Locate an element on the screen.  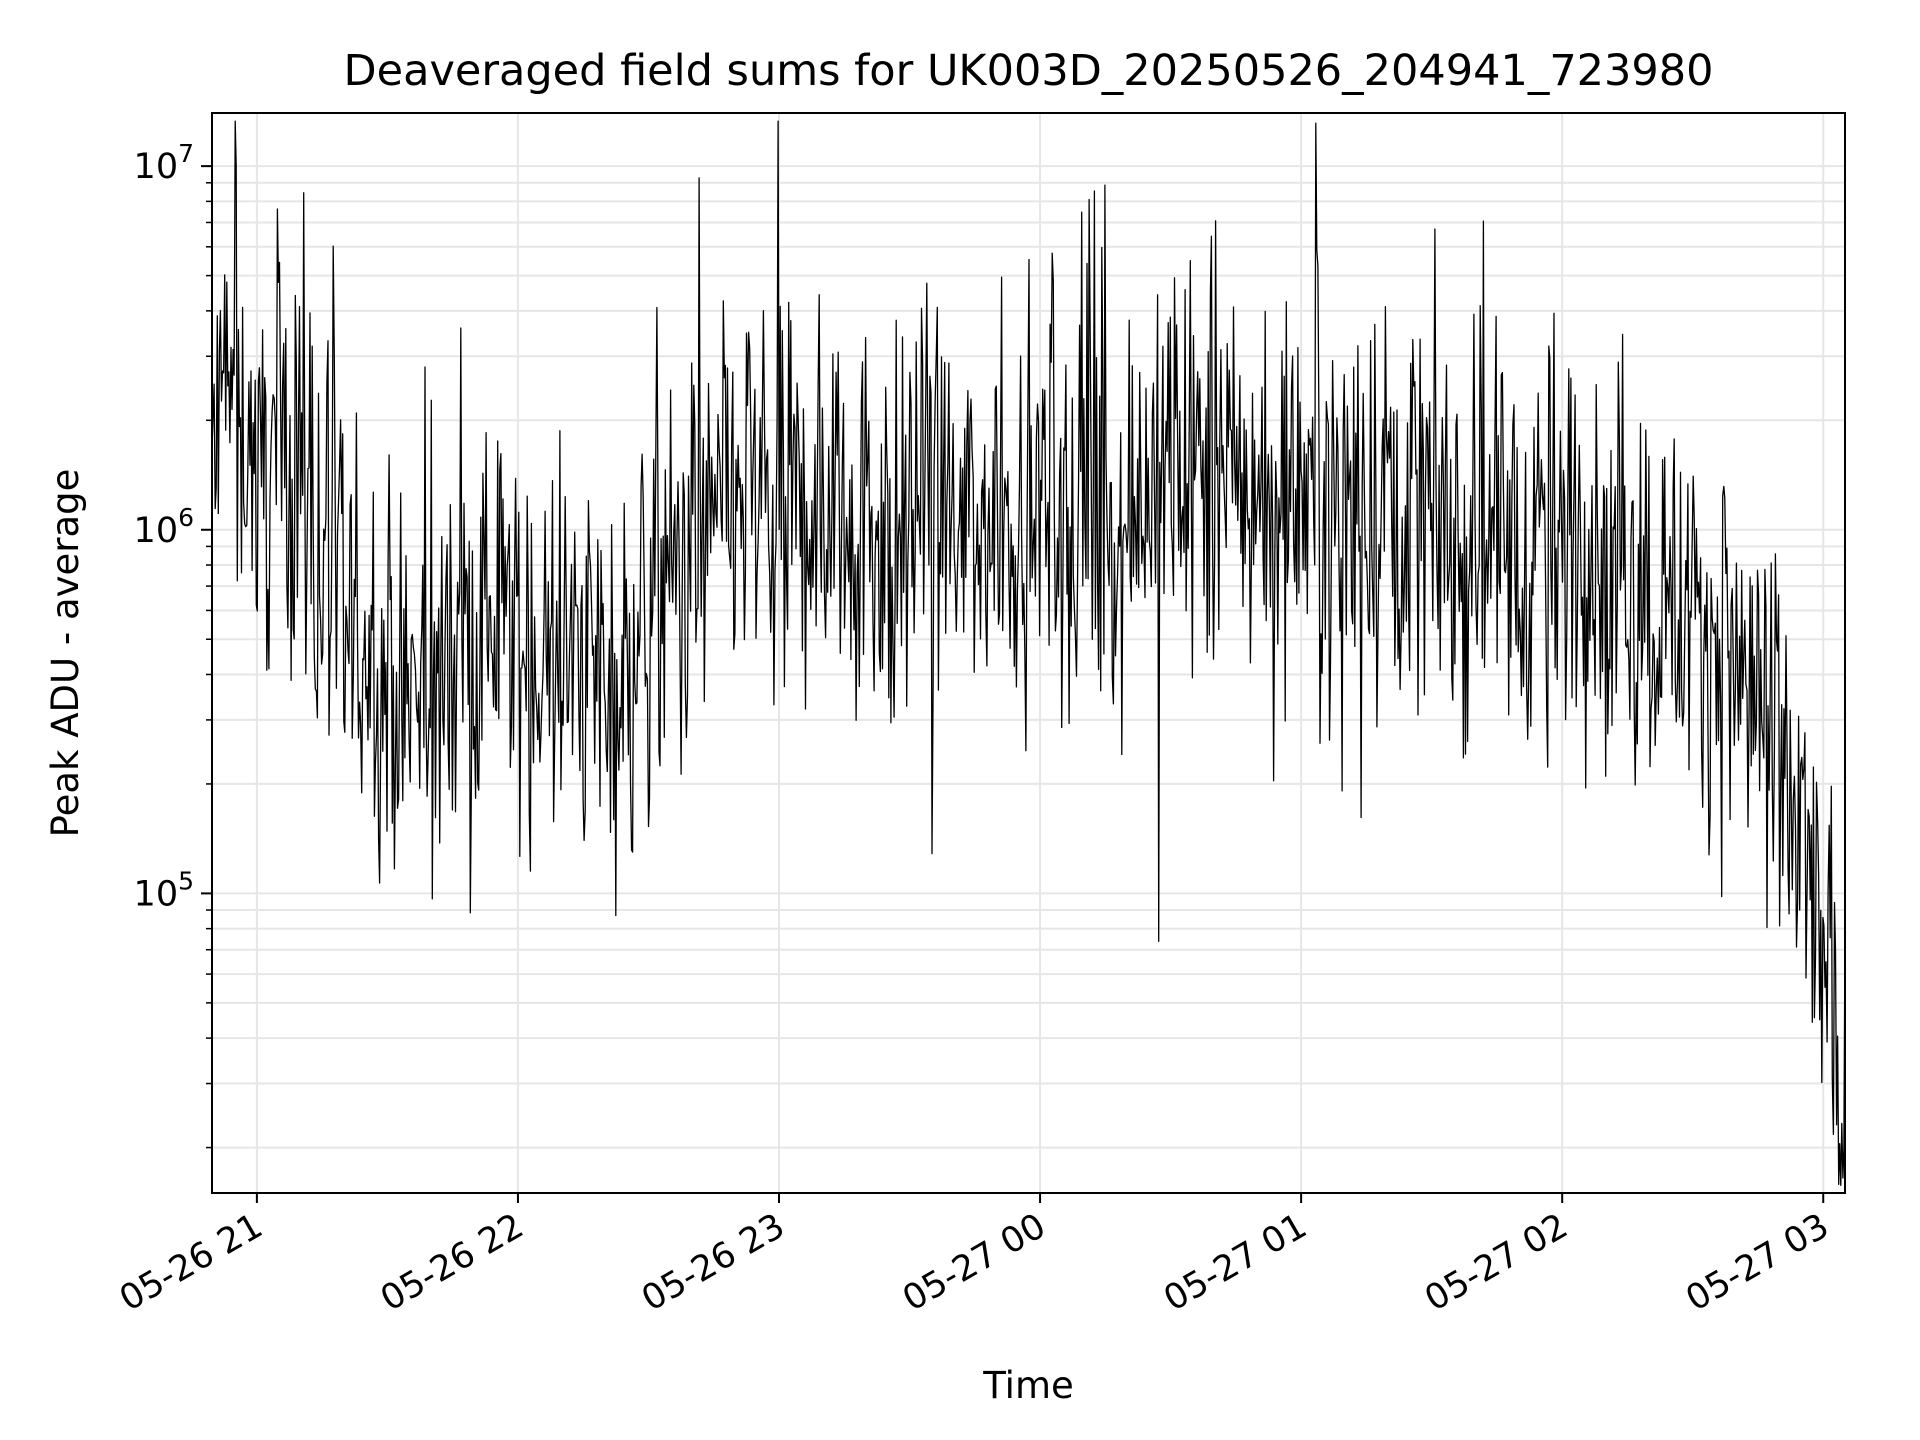
y-tick-label: 10⁶ is located at coordinates (164, 527).